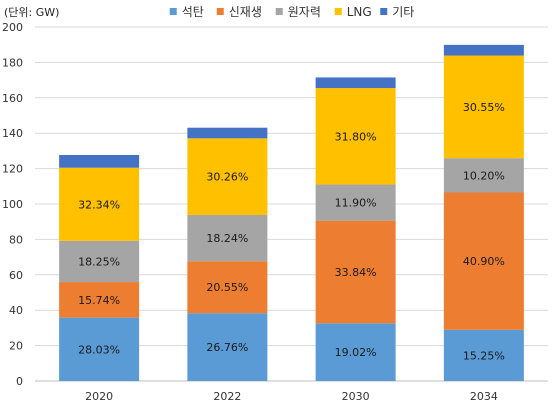 The height and width of the screenshot is (405, 557). What do you see at coordinates (484, 396) in the screenshot?
I see `x-tick-label: 2034` at bounding box center [484, 396].